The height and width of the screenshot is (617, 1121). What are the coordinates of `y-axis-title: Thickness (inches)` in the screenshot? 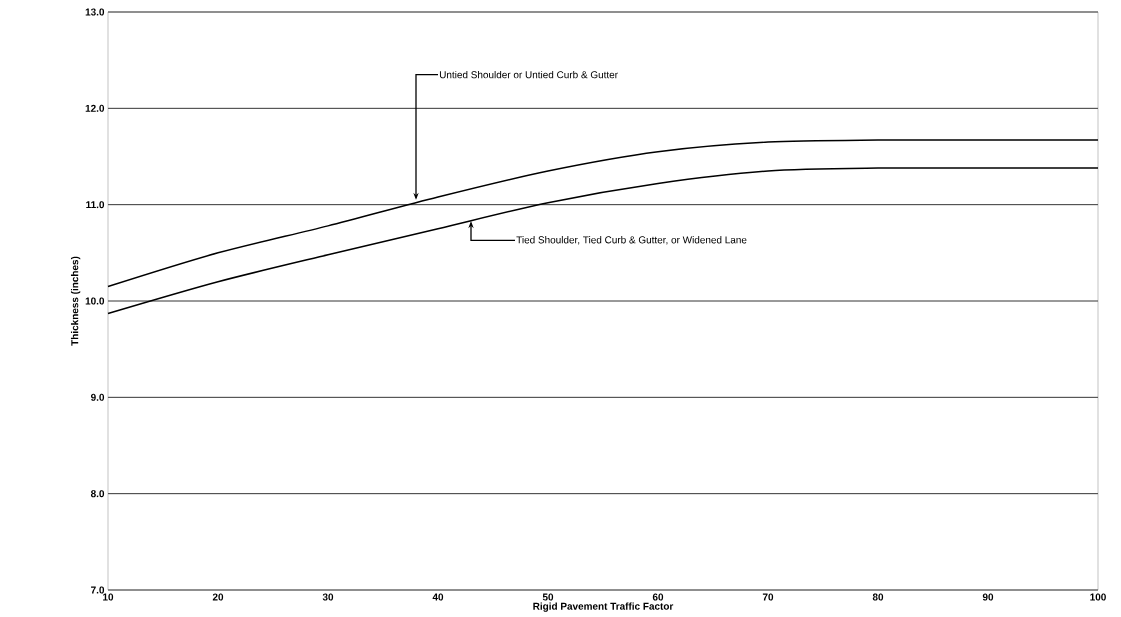 It's located at (75, 301).